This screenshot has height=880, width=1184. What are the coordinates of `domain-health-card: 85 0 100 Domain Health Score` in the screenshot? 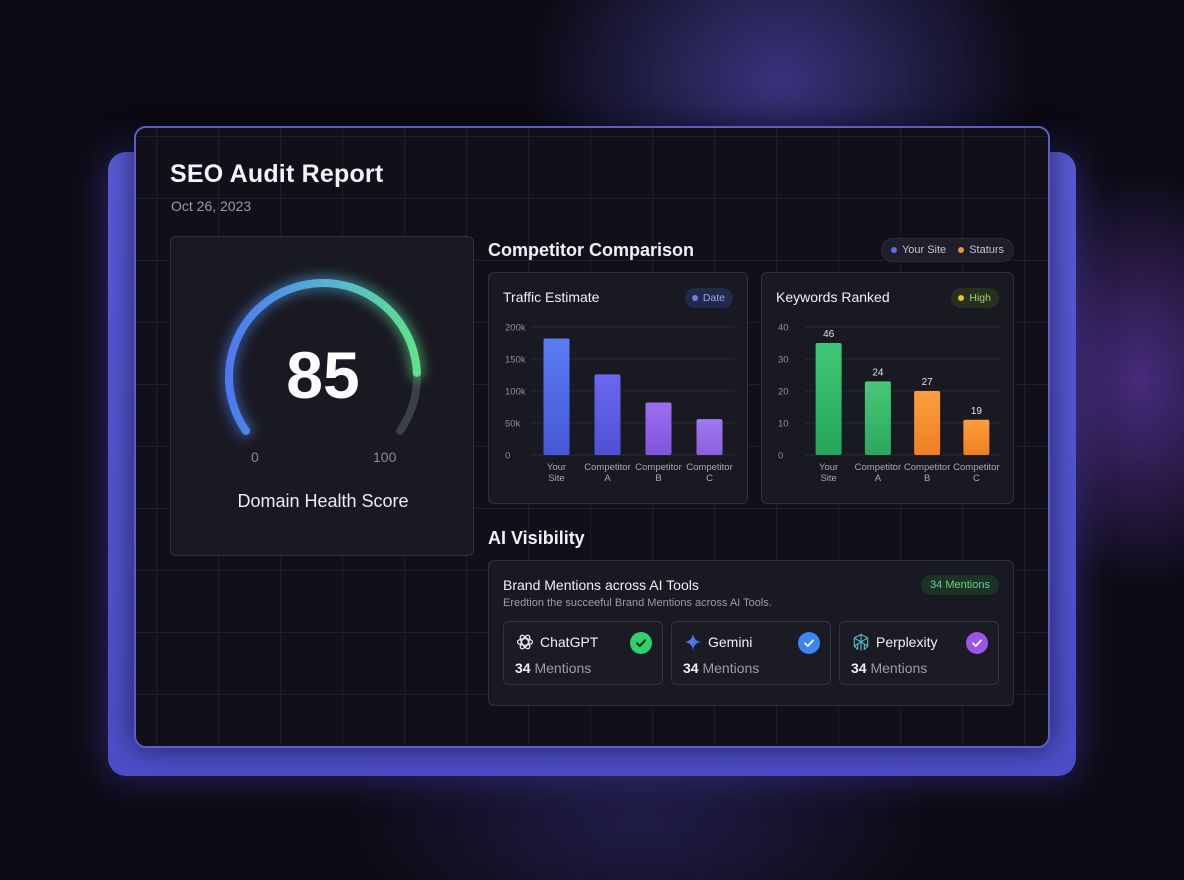 It's located at (322, 396).